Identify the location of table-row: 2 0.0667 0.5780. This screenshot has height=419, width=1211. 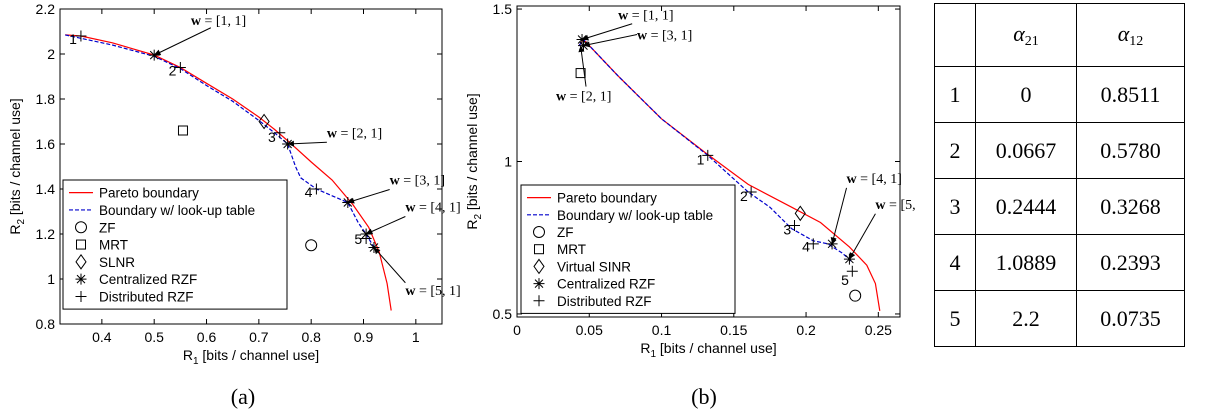
(1059, 150).